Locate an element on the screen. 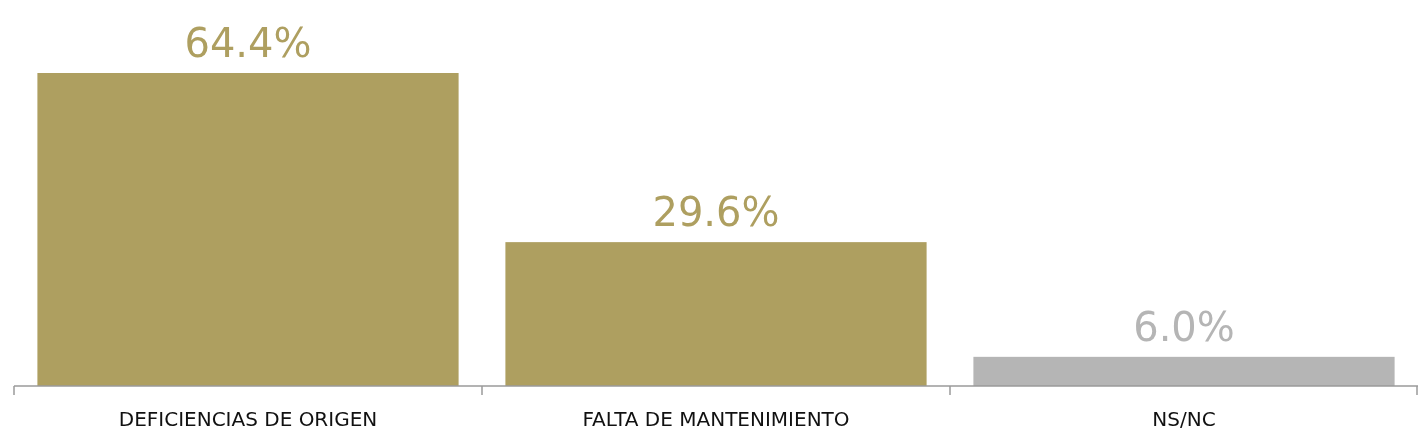 This screenshot has height=436, width=1418. x-tick-label: DEFICIENCIAS DE ORIGEN is located at coordinates (248, 419).